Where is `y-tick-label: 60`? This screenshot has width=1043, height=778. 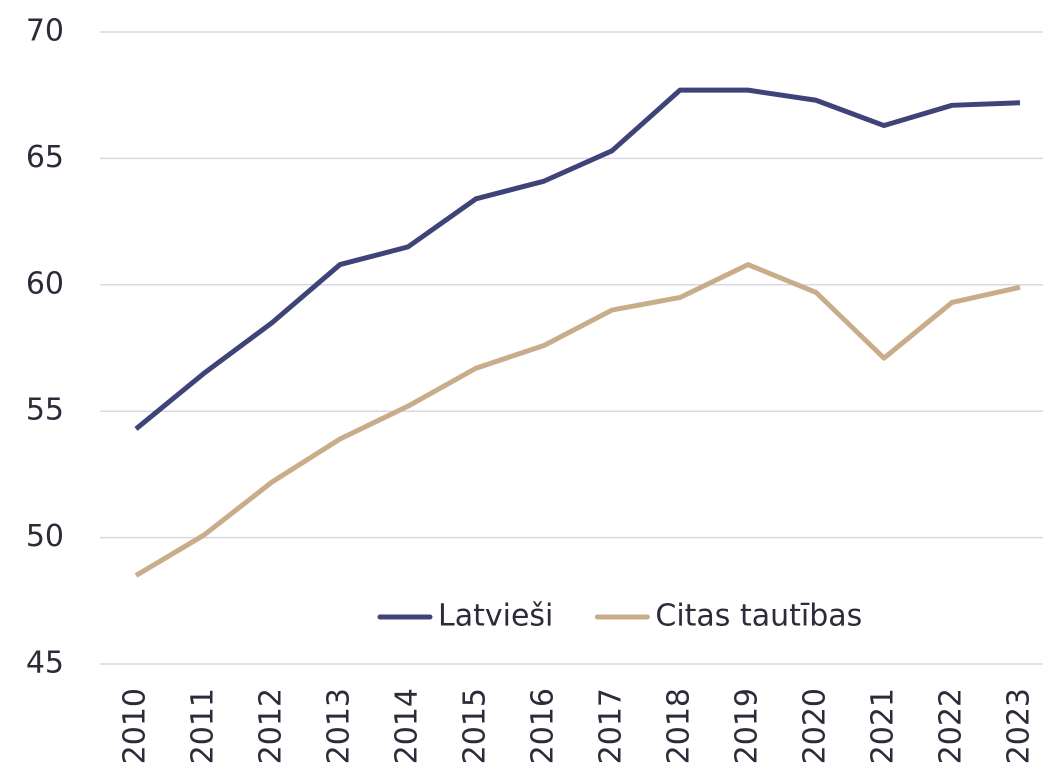 y-tick-label: 60 is located at coordinates (45, 283).